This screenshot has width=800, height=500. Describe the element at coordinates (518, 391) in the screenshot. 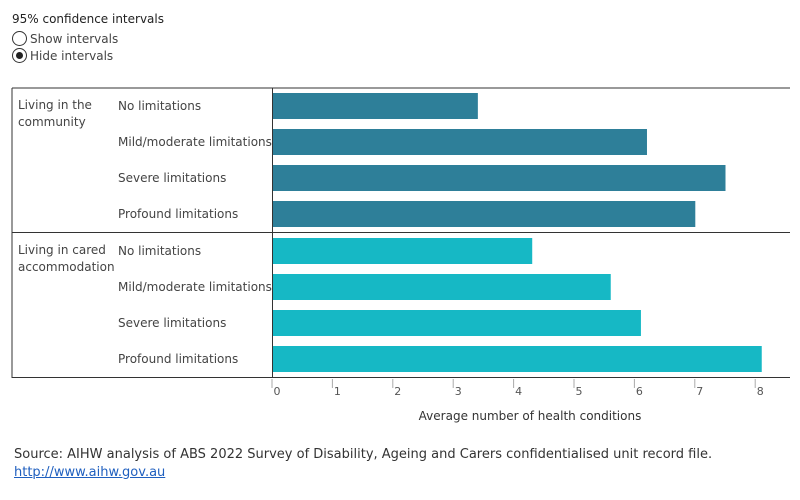

I see `x-tick-label: 4` at that location.